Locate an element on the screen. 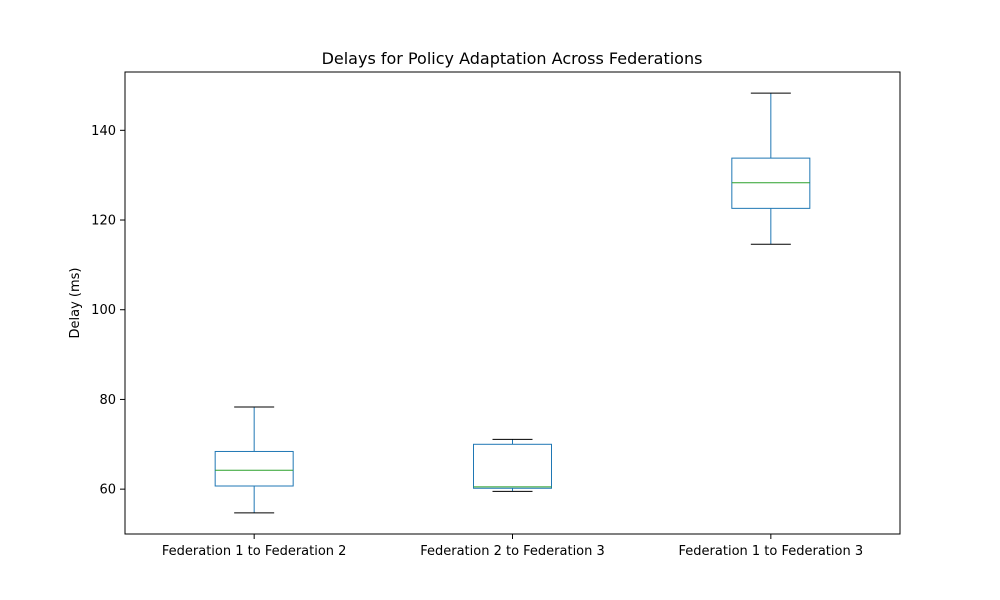 The image size is (1000, 600). y-axis: 60 80 100 120 140 is located at coordinates (108, 311).